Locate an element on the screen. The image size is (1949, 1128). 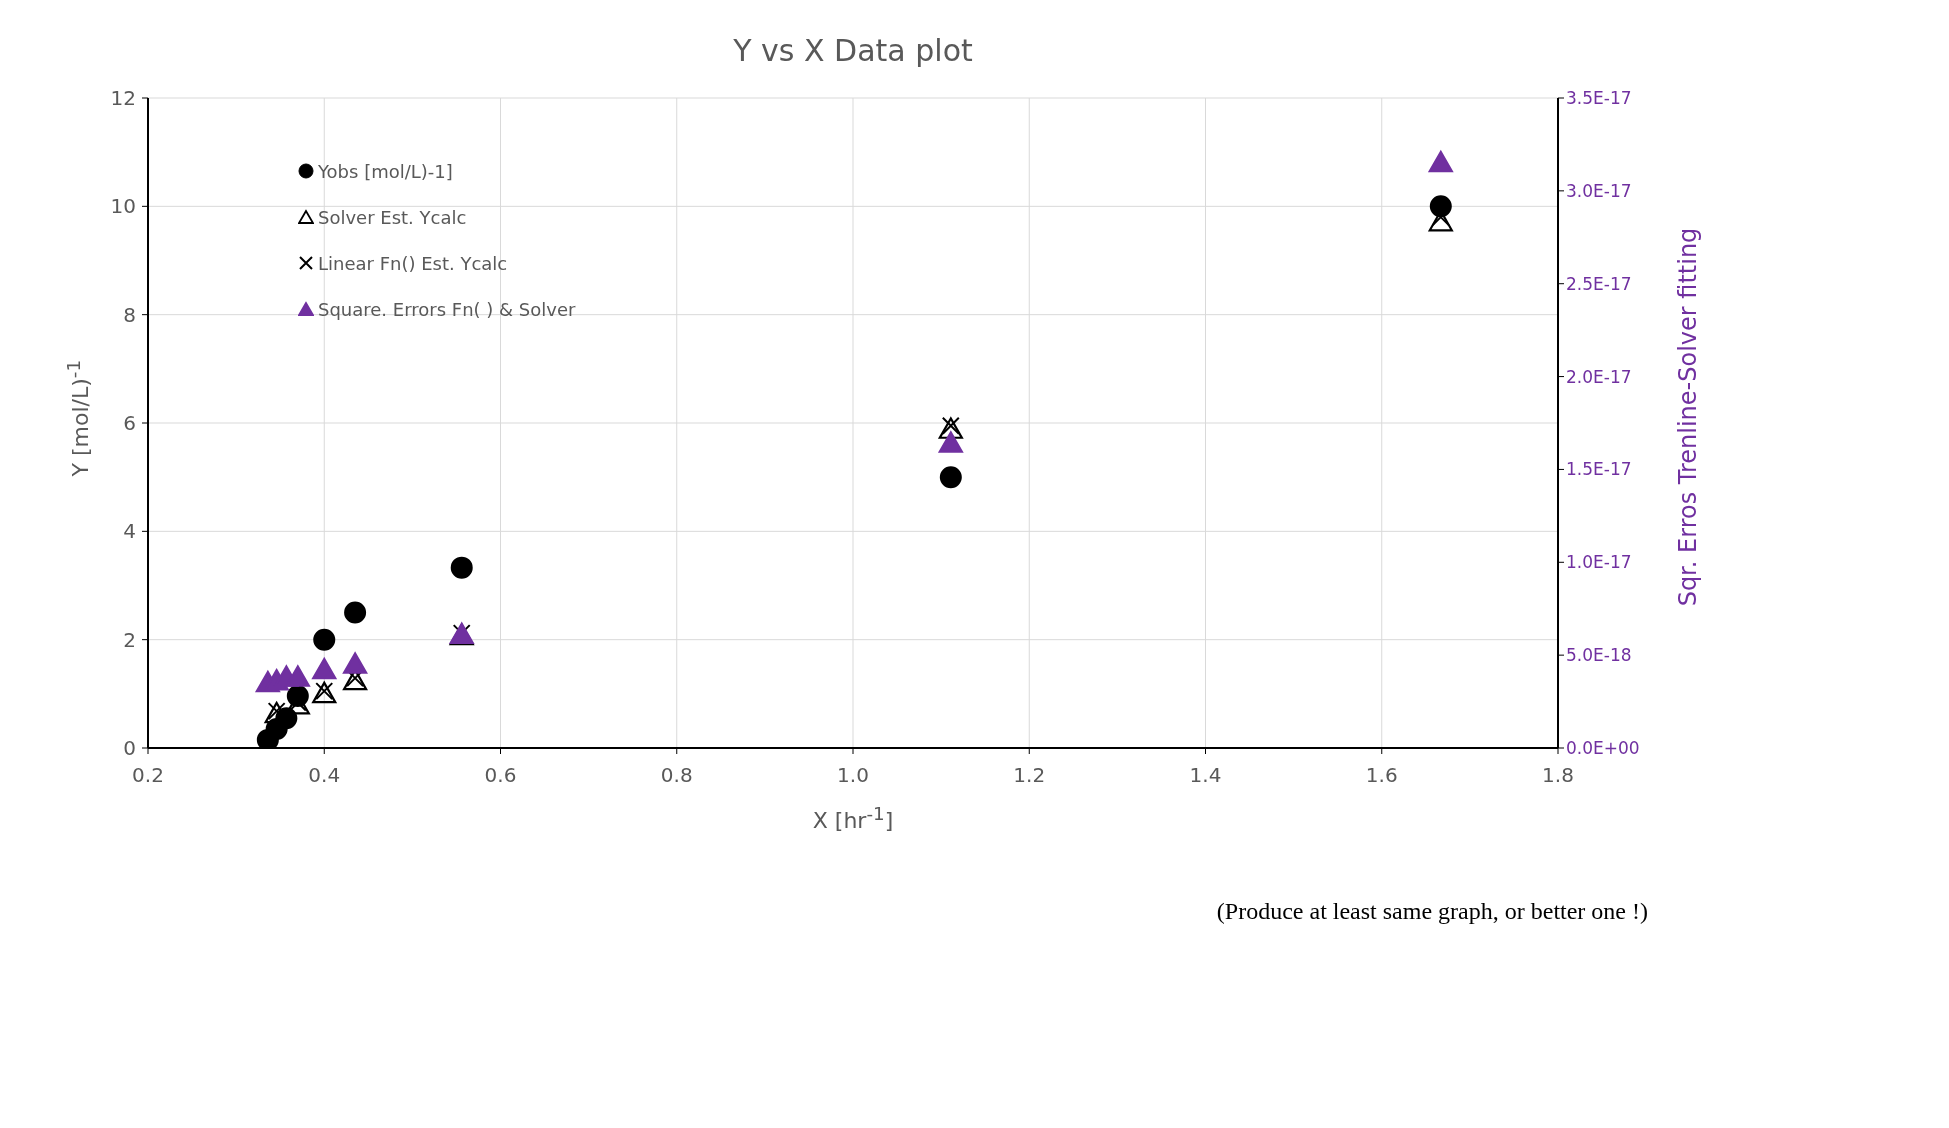
y-tick-label: 4 is located at coordinates (129, 531).